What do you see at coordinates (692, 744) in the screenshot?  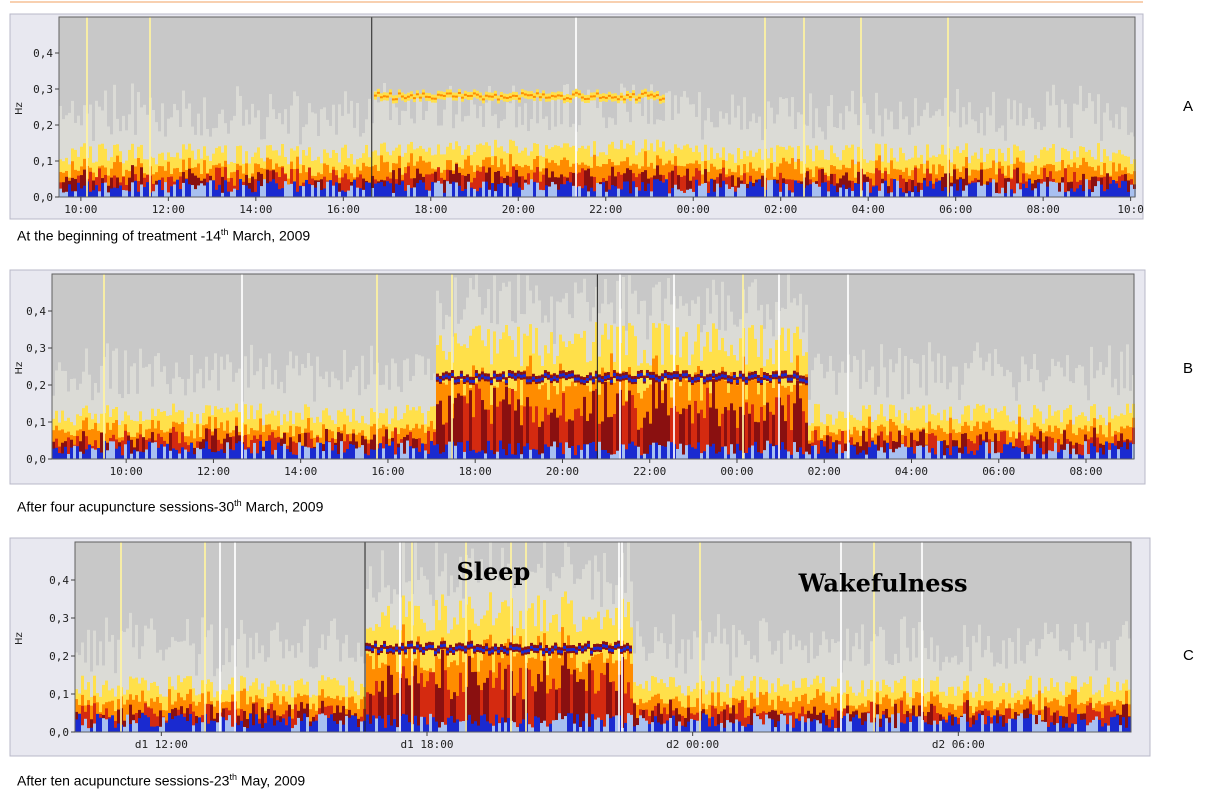 I see `x-tick-label: d2 00:00` at bounding box center [692, 744].